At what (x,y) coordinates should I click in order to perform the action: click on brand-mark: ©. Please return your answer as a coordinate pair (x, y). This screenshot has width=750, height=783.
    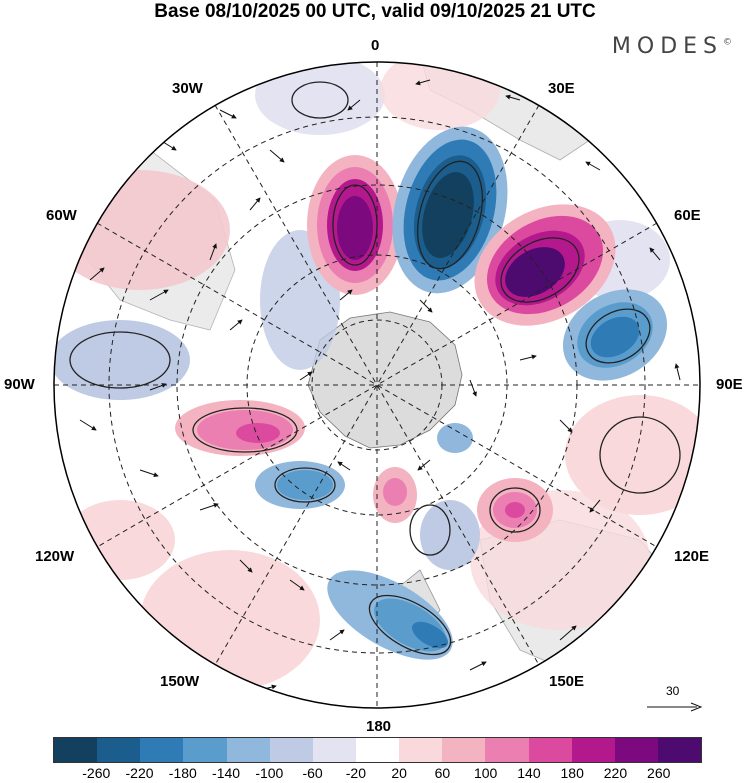
    Looking at the image, I should click on (727, 42).